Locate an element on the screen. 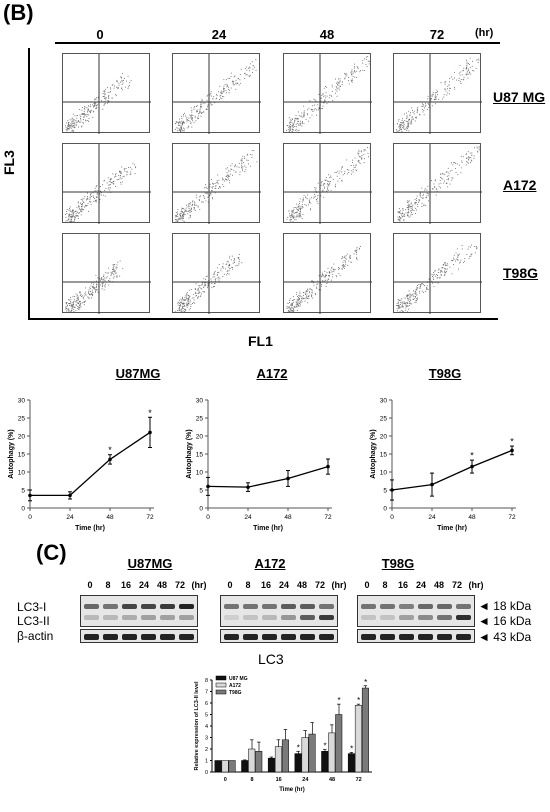 The image size is (550, 812). fl3-axis-label: FL3 is located at coordinates (9, 162).